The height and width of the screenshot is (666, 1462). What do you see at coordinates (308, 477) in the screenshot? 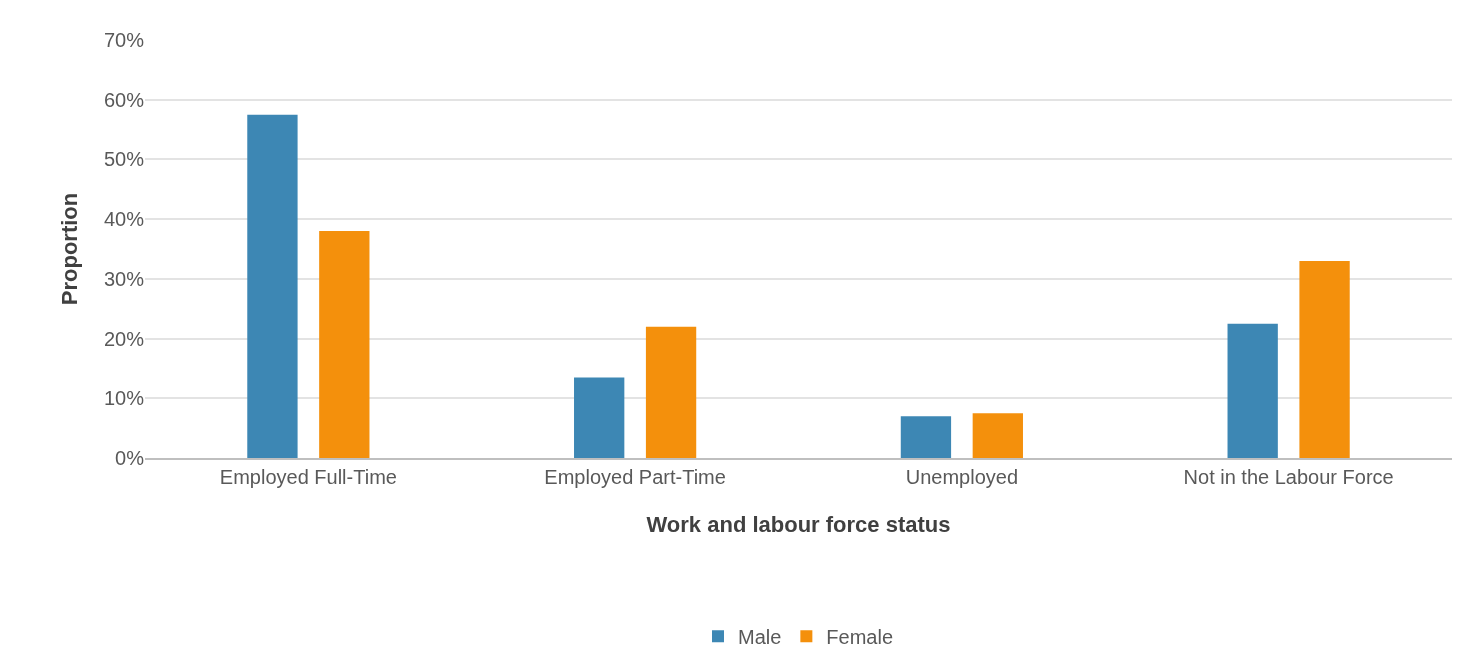
I see `x-tick-label: Employed Full-Time` at bounding box center [308, 477].